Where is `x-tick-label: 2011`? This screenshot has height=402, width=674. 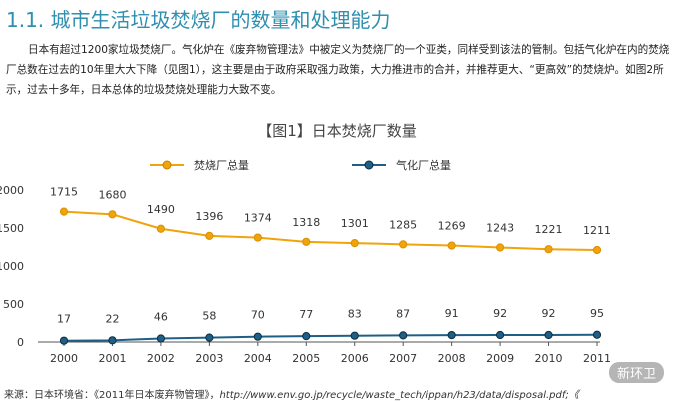 x-tick-label: 2011 is located at coordinates (597, 358).